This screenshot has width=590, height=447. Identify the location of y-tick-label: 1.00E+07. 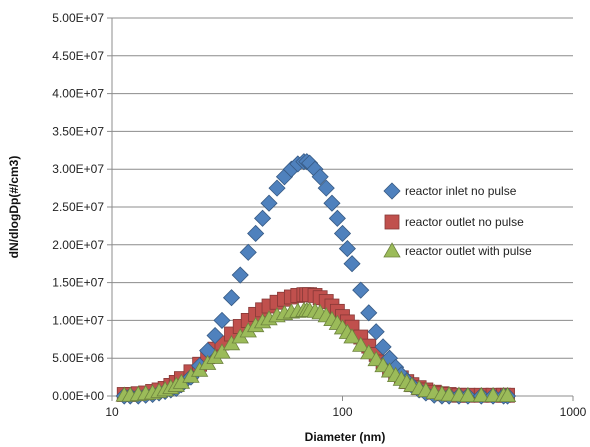
(78, 320).